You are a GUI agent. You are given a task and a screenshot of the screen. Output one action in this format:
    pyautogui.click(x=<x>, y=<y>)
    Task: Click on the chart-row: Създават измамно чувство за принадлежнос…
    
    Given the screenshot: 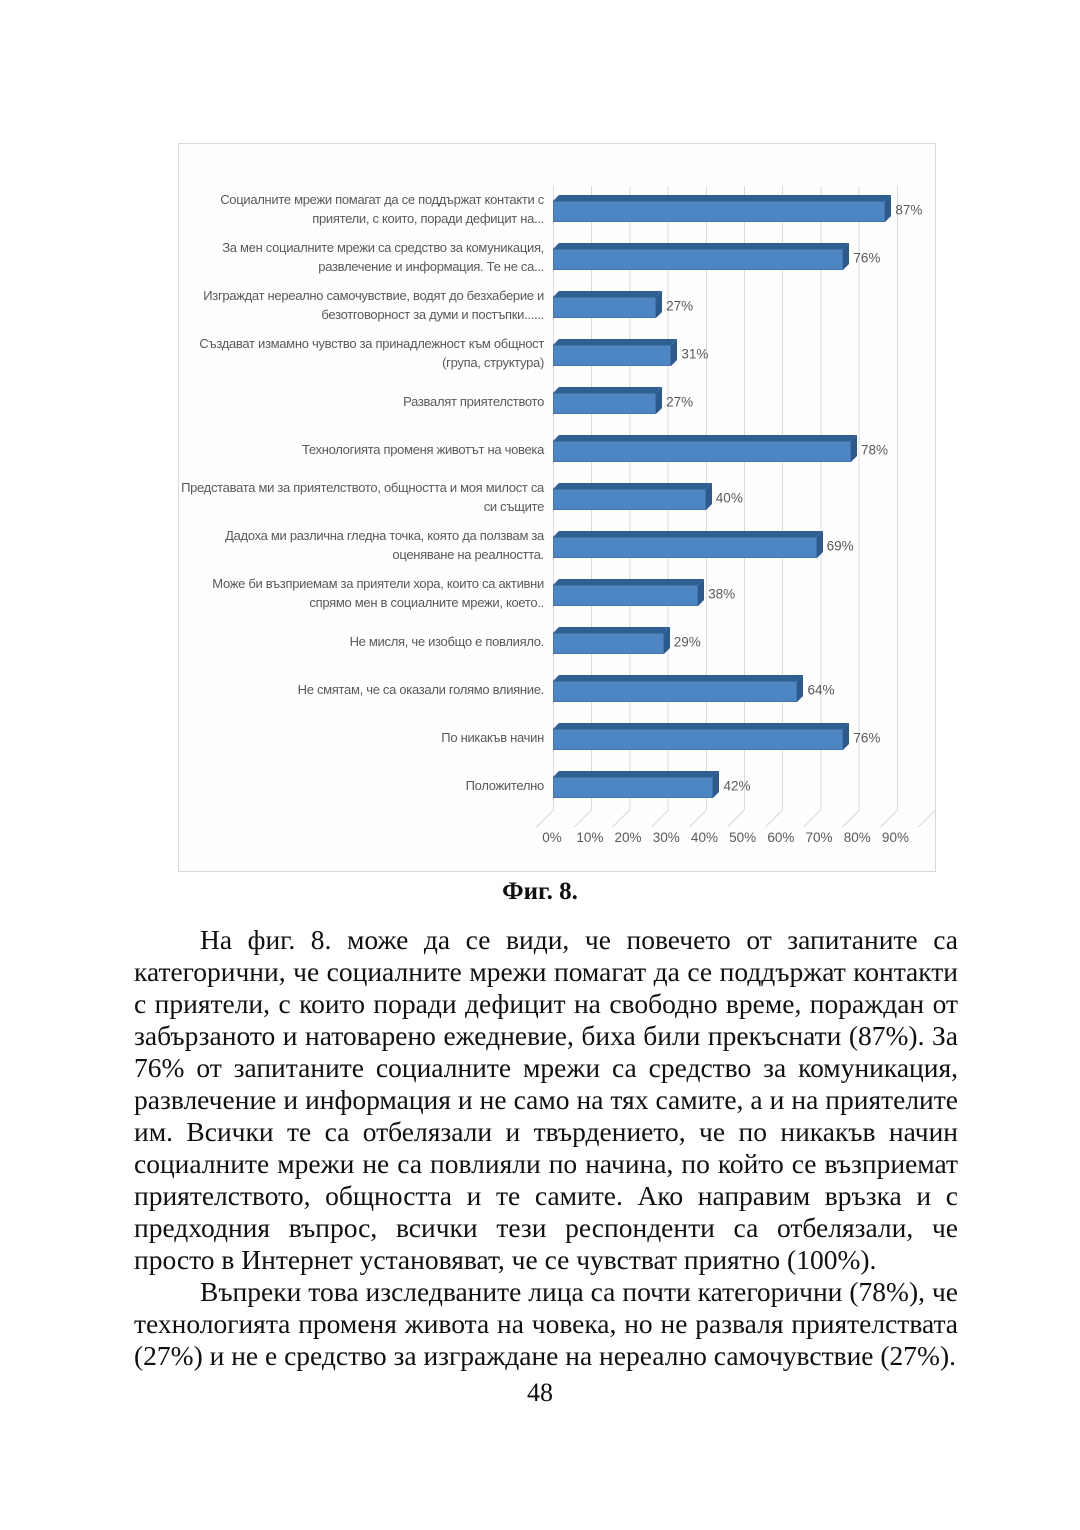 What is the action you would take?
    pyautogui.click(x=557, y=354)
    